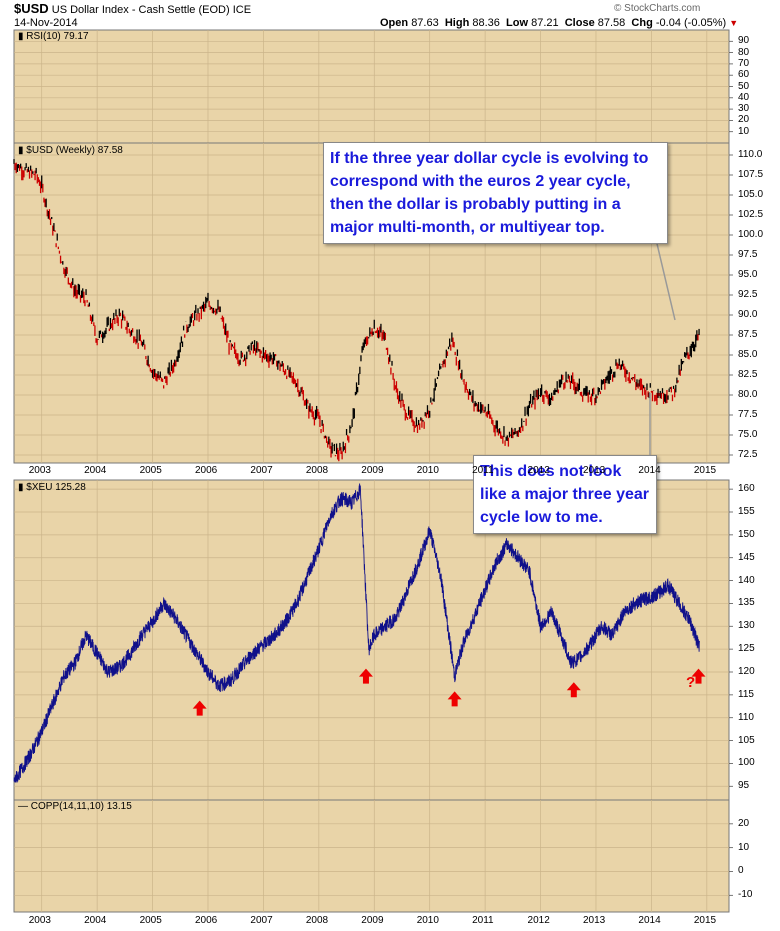 The width and height of the screenshot is (780, 931). What do you see at coordinates (150, 470) in the screenshot?
I see `usd-x-tick-label: 2005` at bounding box center [150, 470].